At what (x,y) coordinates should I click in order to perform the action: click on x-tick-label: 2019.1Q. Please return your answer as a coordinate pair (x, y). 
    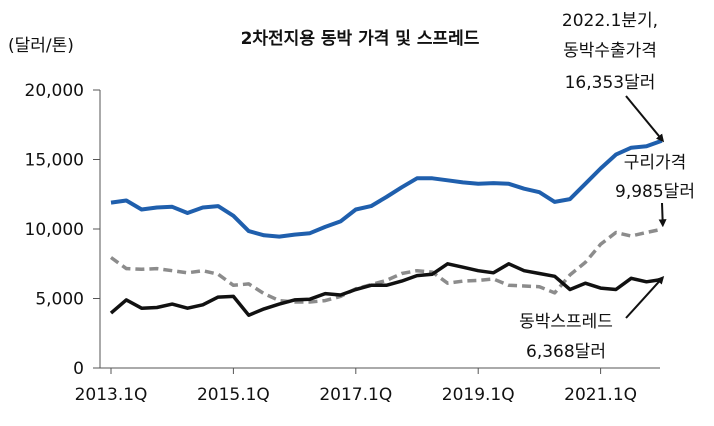
    Looking at the image, I should click on (478, 395).